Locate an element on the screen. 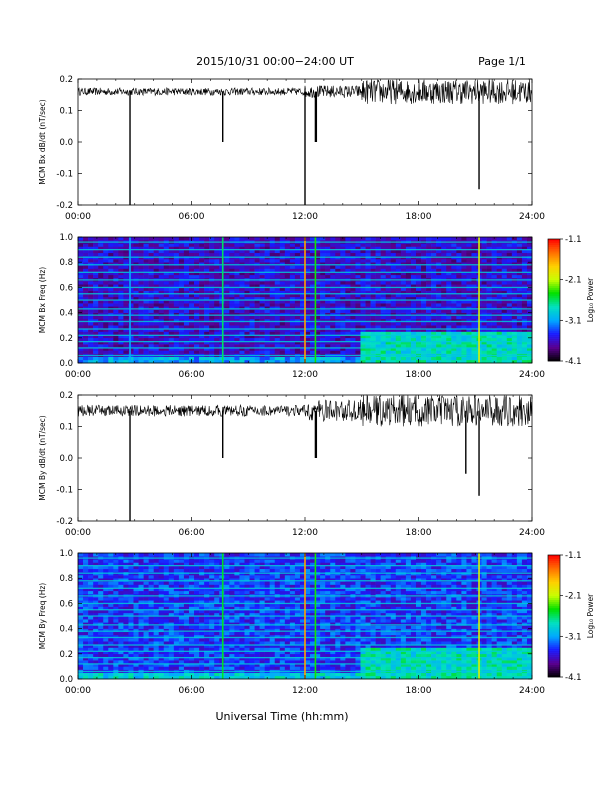 The image size is (612, 792). y-tick-label: 0.0 is located at coordinates (66, 459).